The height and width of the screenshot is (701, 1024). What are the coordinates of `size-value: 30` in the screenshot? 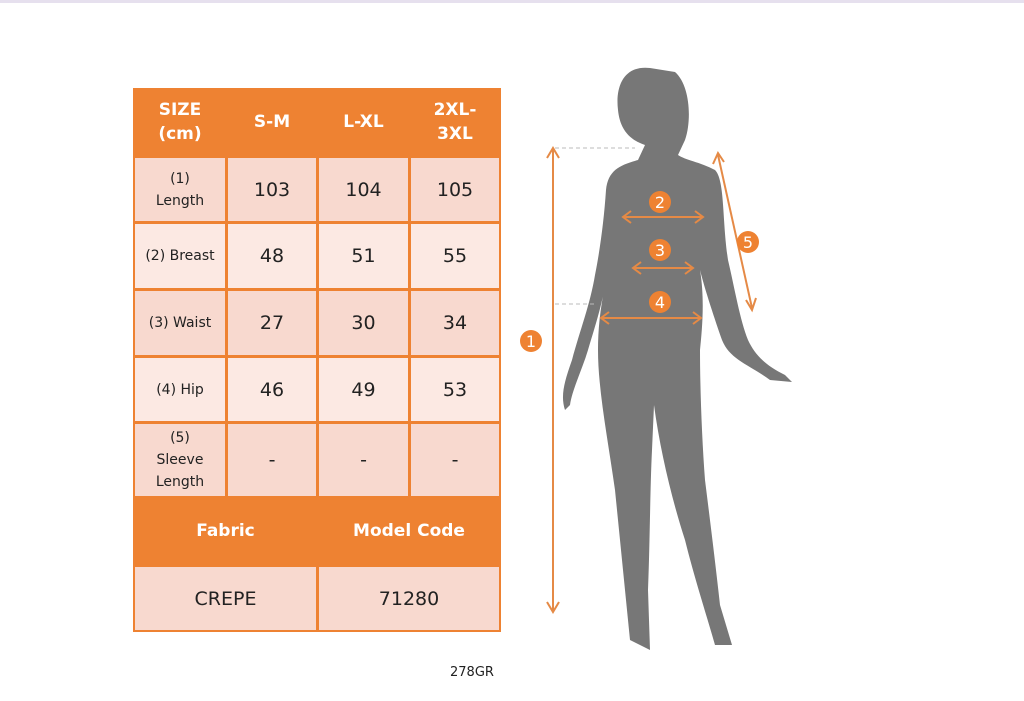 It's located at (363, 323).